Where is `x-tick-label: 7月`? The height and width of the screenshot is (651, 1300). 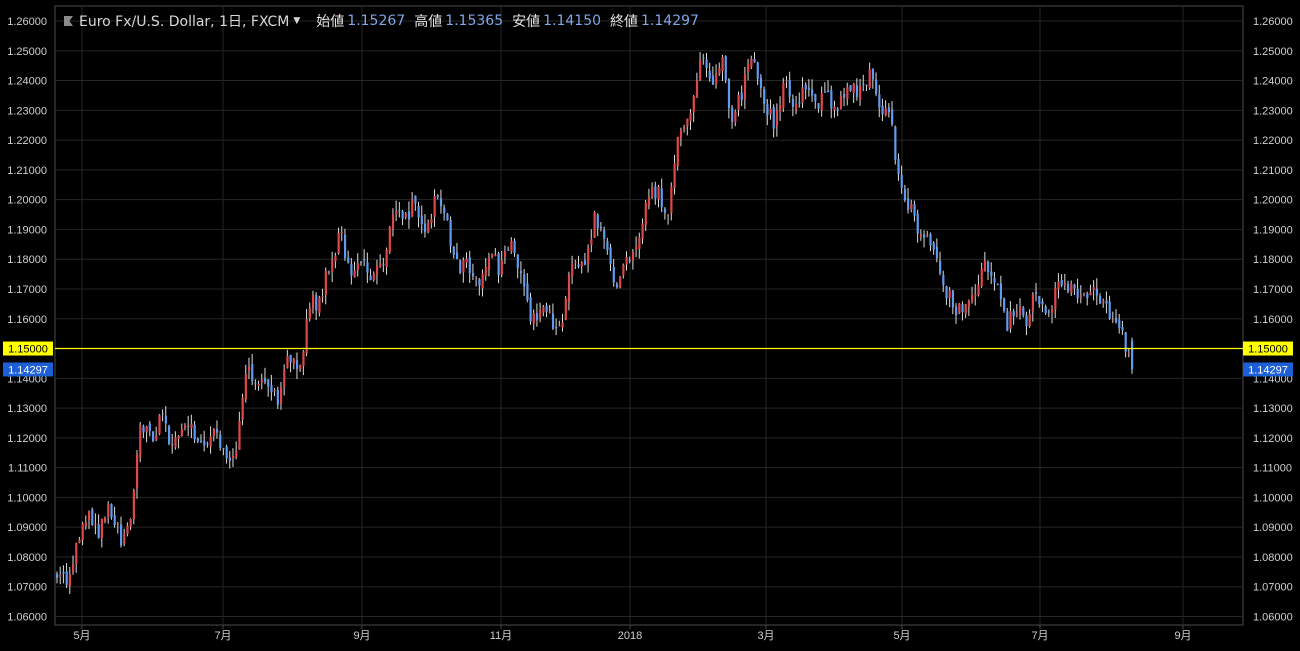
x-tick-label: 7月 is located at coordinates (222, 636).